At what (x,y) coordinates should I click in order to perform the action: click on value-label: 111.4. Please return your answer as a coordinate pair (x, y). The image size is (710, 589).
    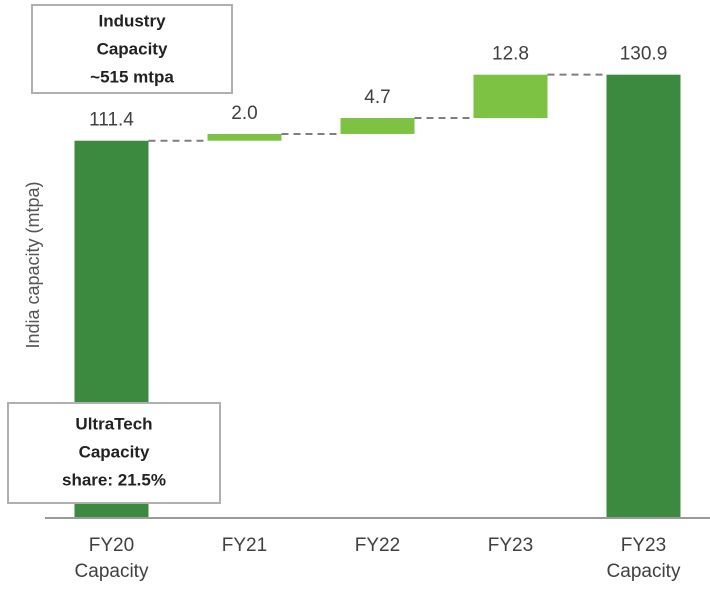
    Looking at the image, I should click on (111, 120).